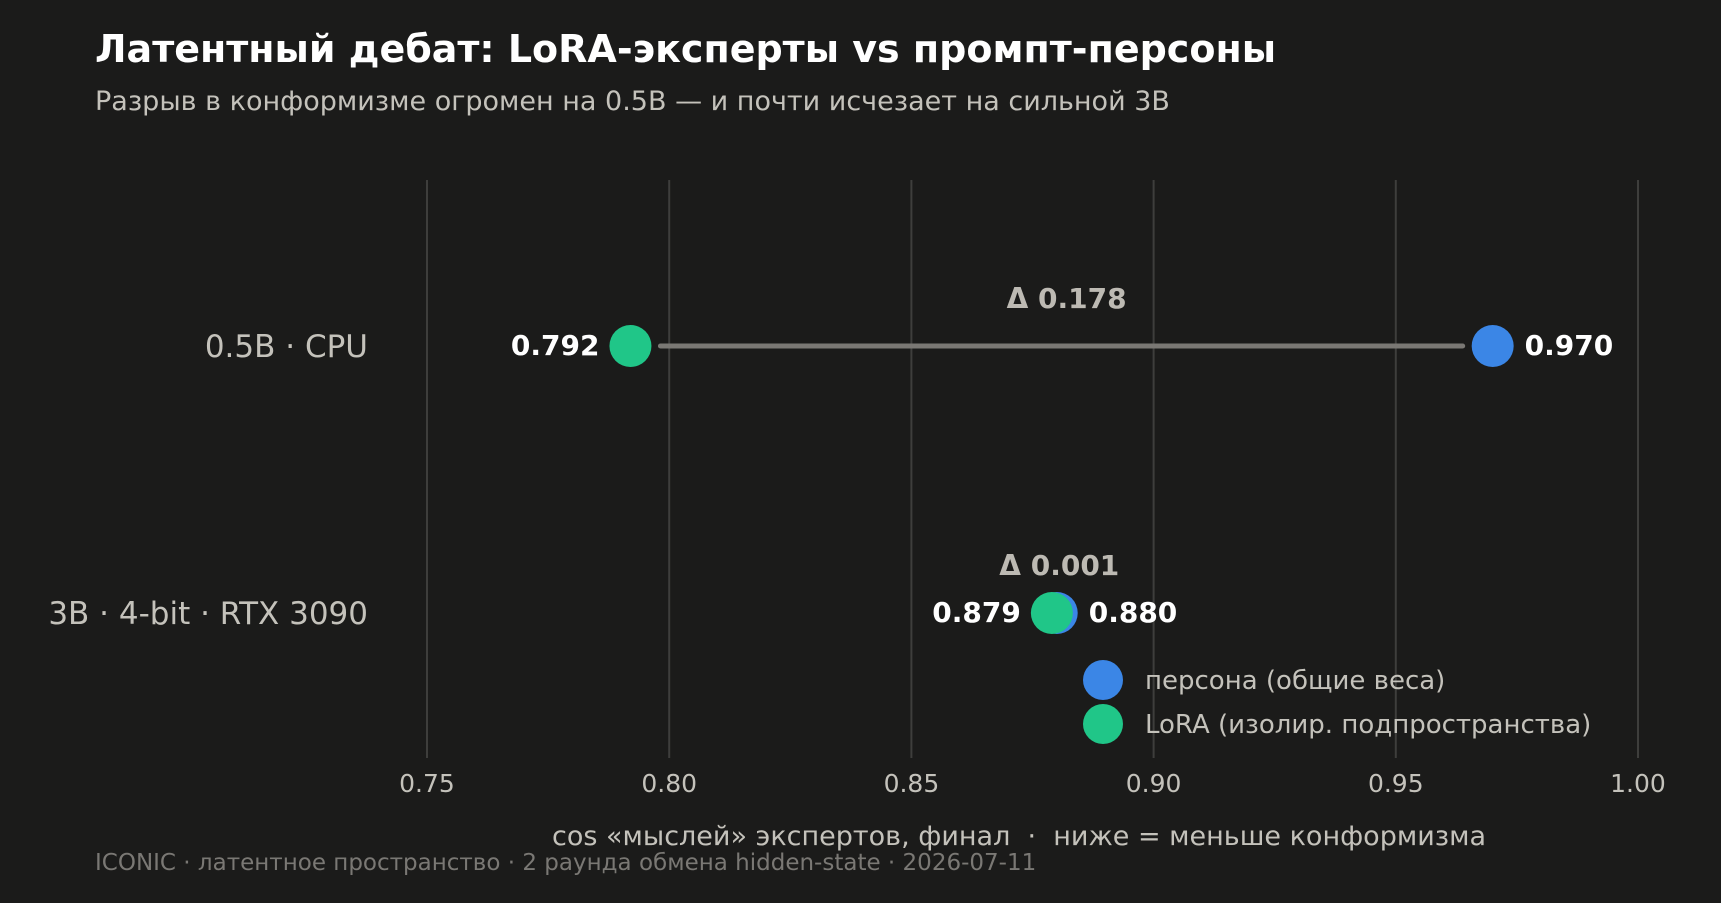 This screenshot has height=903, width=1721. Describe the element at coordinates (1133, 612) in the screenshot. I see `persona-value-label: 0.880` at that location.